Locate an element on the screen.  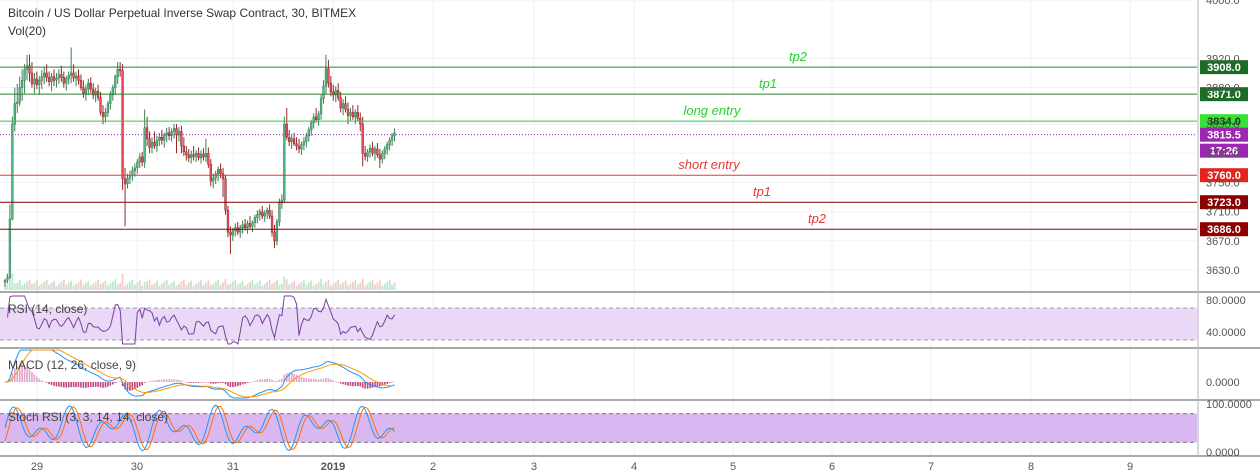
level-price-tag is located at coordinates (1224, 94).